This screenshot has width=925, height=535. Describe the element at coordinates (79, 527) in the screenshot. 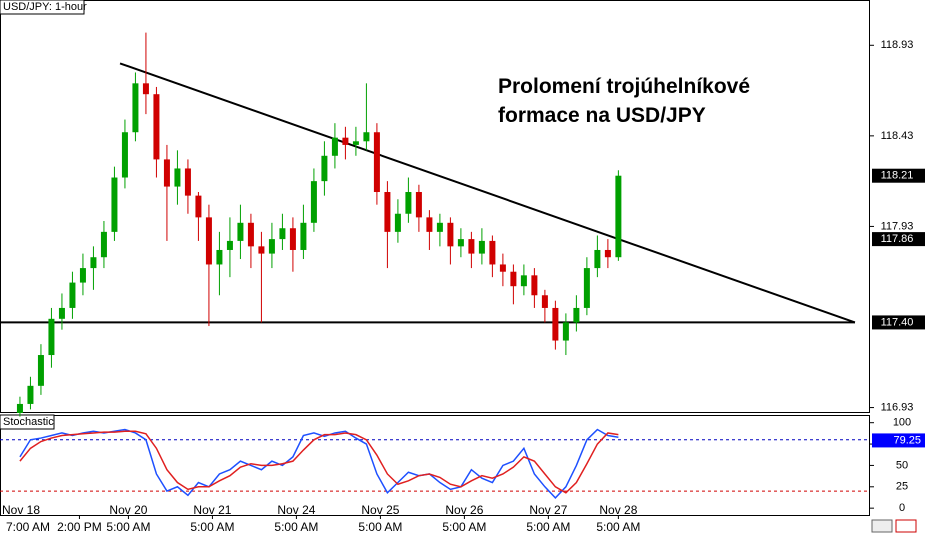

I see `x-tick-label: 2:00 PM` at that location.